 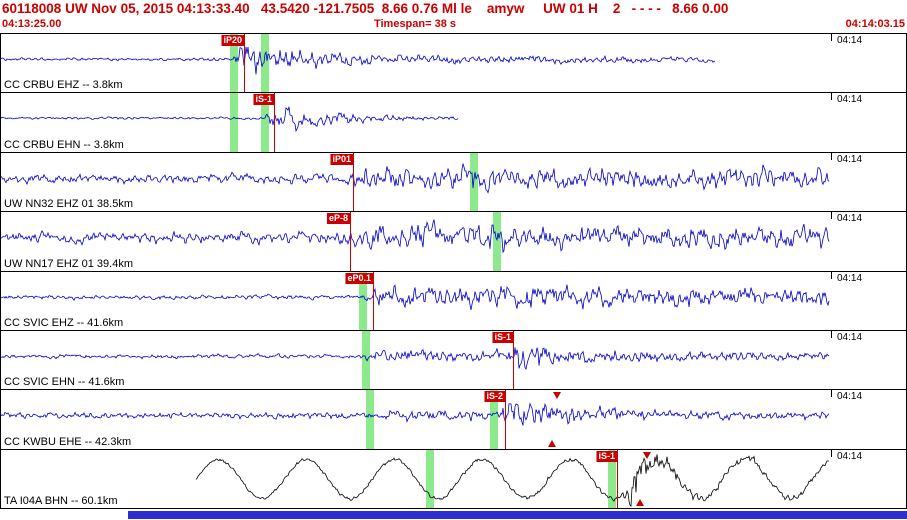 I want to click on trace-row-7: iS-2 CC KWBU EHE -- 42.3km 04:14, so click(x=453, y=420).